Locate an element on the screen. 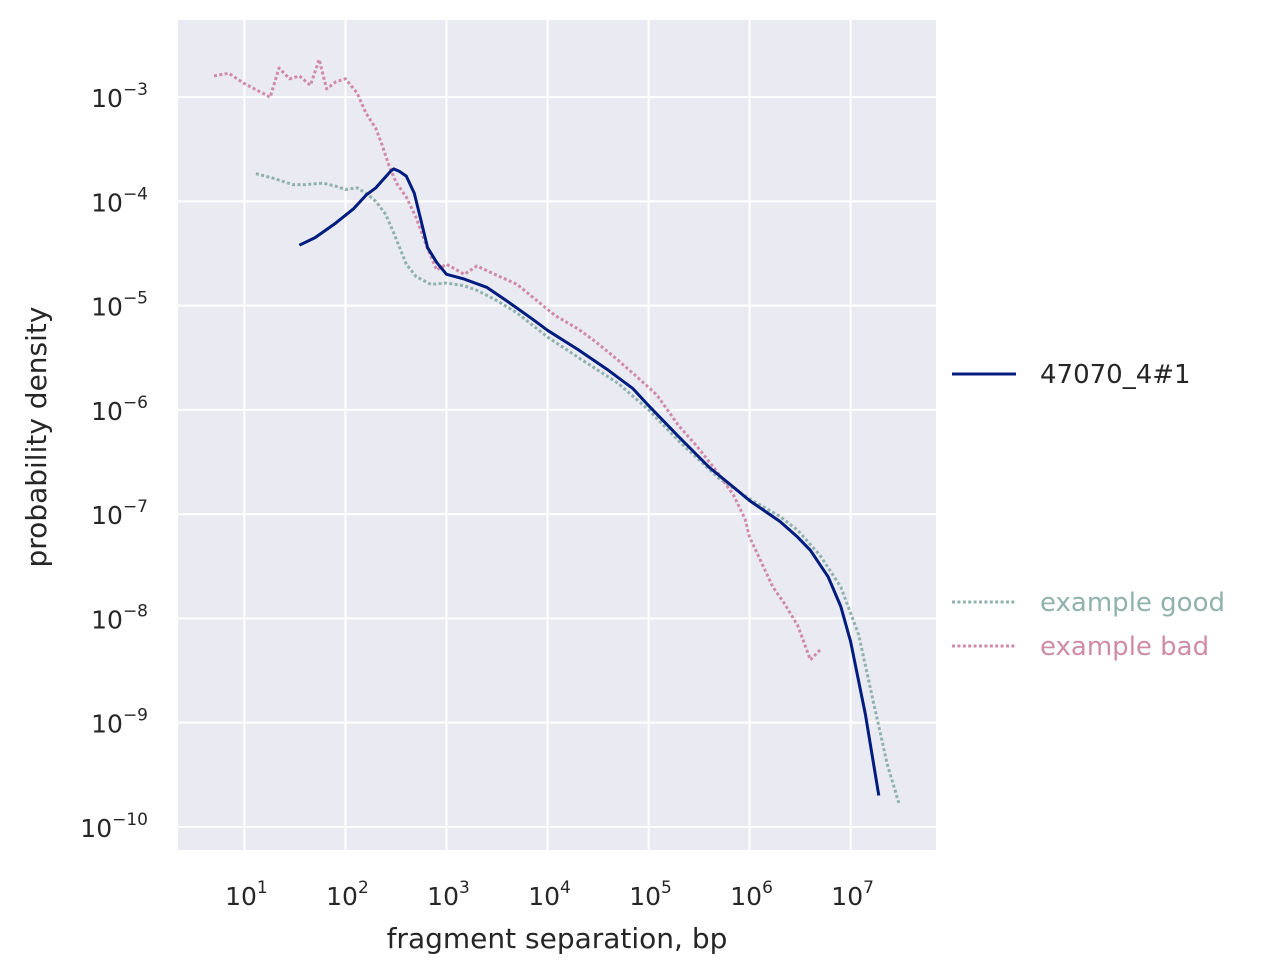 The height and width of the screenshot is (976, 1283). y-axis-label: probability density is located at coordinates (36, 437).